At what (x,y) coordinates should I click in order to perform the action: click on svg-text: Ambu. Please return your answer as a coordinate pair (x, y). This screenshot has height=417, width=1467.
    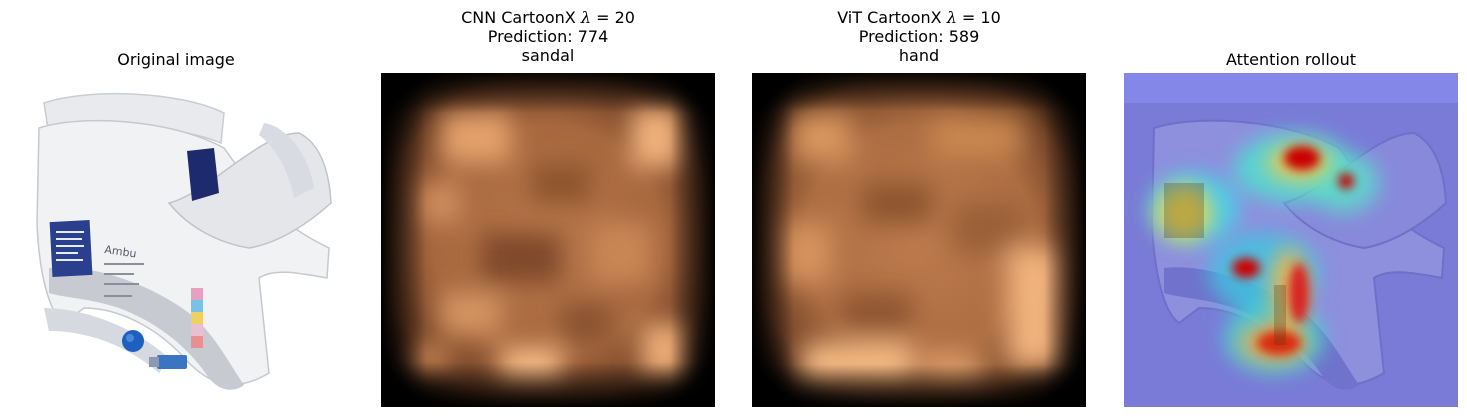
    Looking at the image, I should click on (121, 251).